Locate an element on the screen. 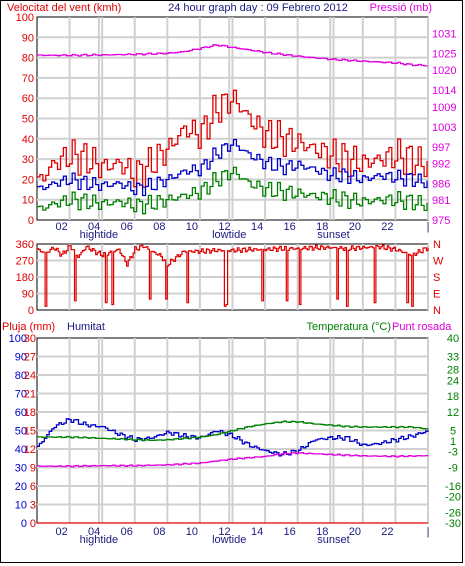  x-marker-label: hightide is located at coordinates (99, 540).